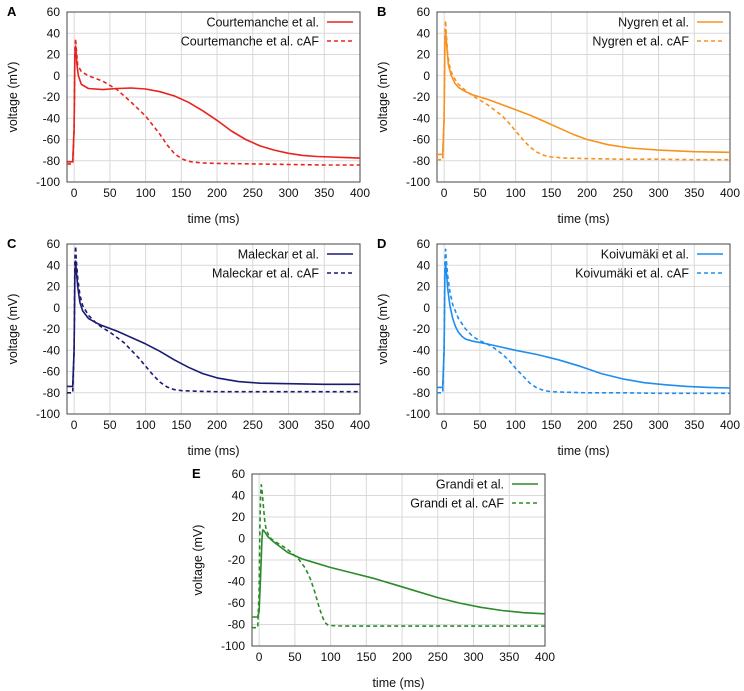 The height and width of the screenshot is (691, 744). Describe the element at coordinates (324, 425) in the screenshot. I see `panel-c-xtick-label: 350` at that location.